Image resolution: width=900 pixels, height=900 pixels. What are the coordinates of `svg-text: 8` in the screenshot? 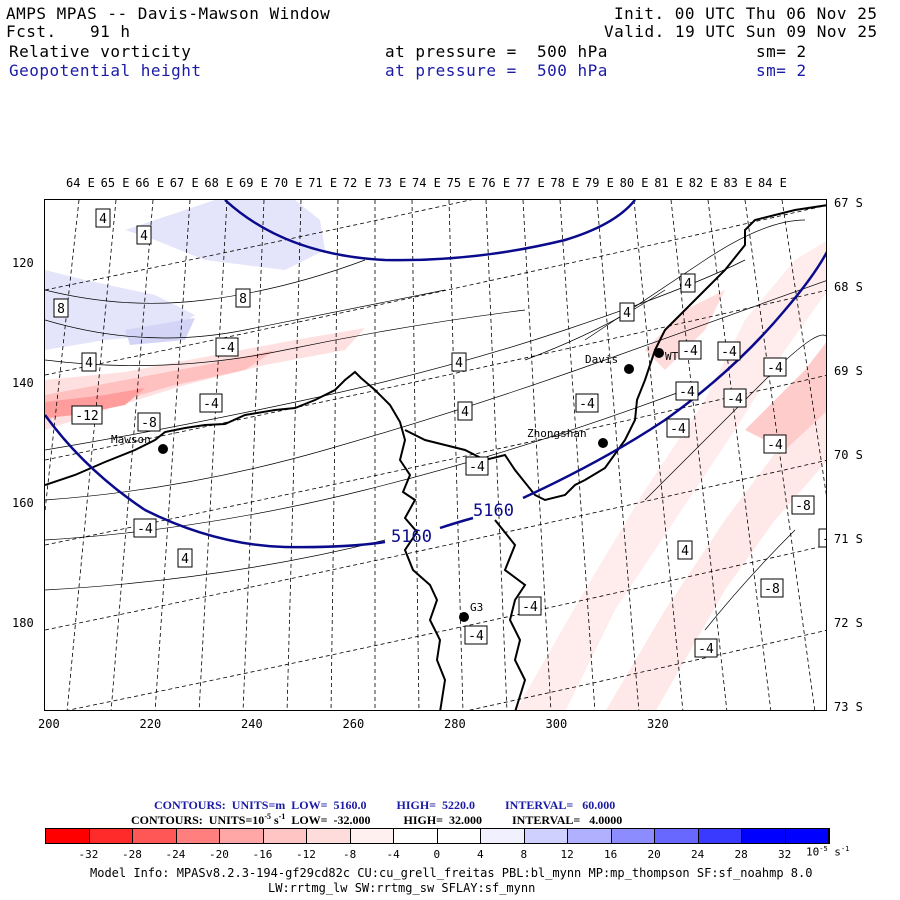 It's located at (243, 299).